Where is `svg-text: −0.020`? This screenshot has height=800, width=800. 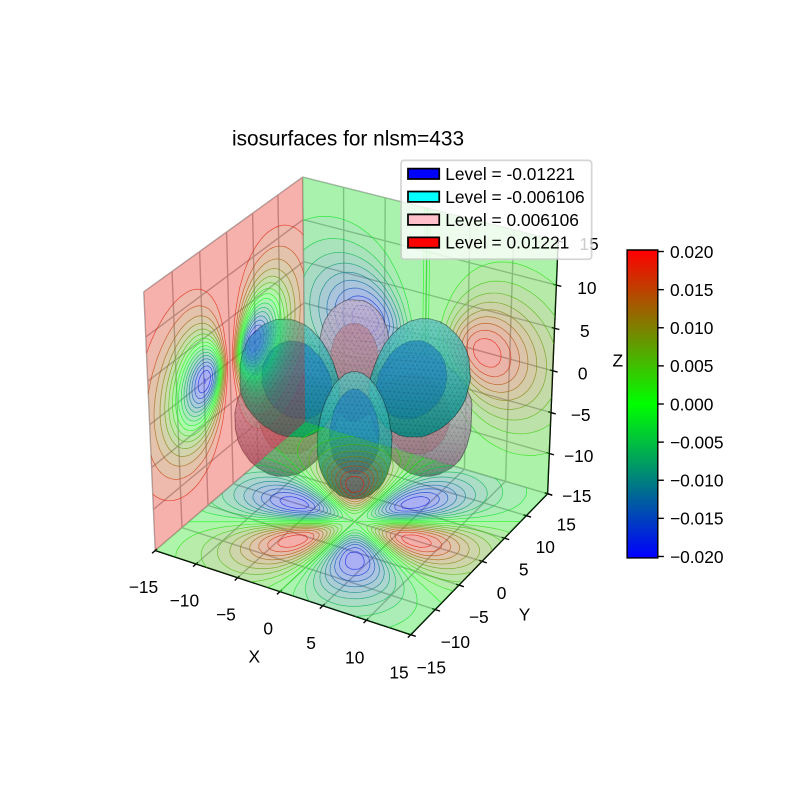
svg-text: −0.020 is located at coordinates (697, 557).